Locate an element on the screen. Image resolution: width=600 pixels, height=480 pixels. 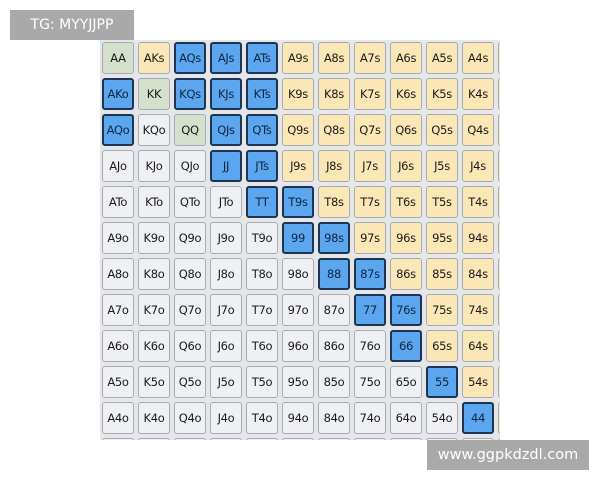
hand-cell-j8o: J8o is located at coordinates (226, 274).